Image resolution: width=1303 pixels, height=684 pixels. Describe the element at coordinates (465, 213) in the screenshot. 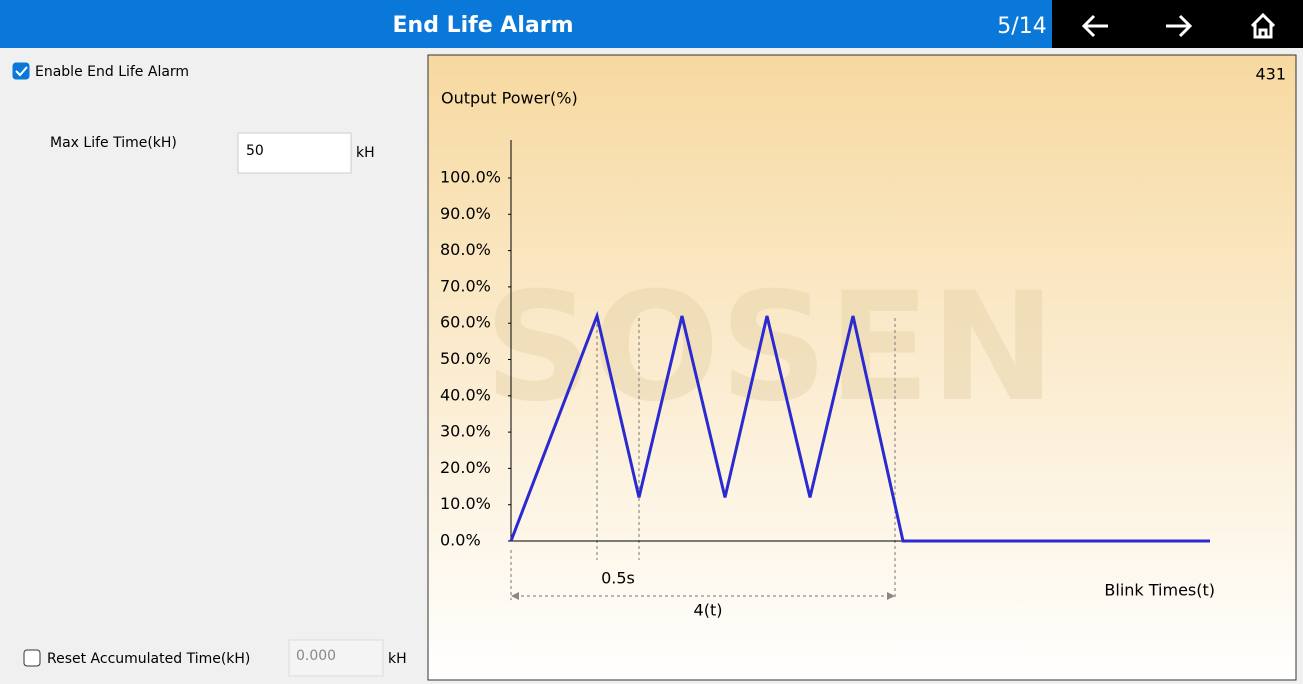

I see `y-tick-label: 90.0%` at that location.